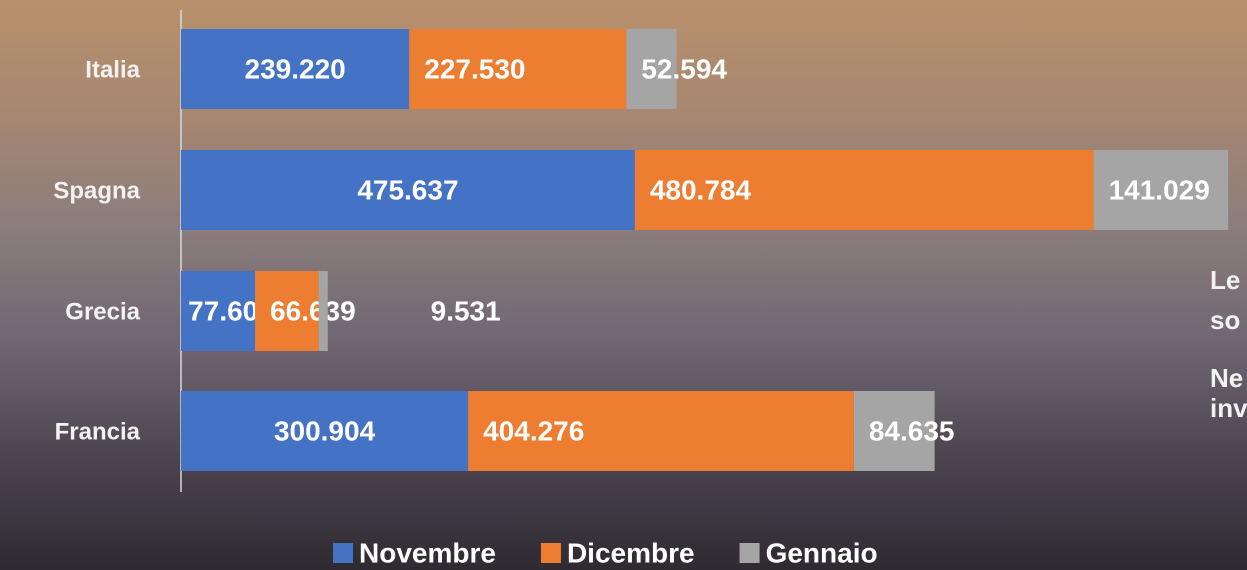 This screenshot has height=570, width=1247. I want to click on value-label: 227.530, so click(474, 68).